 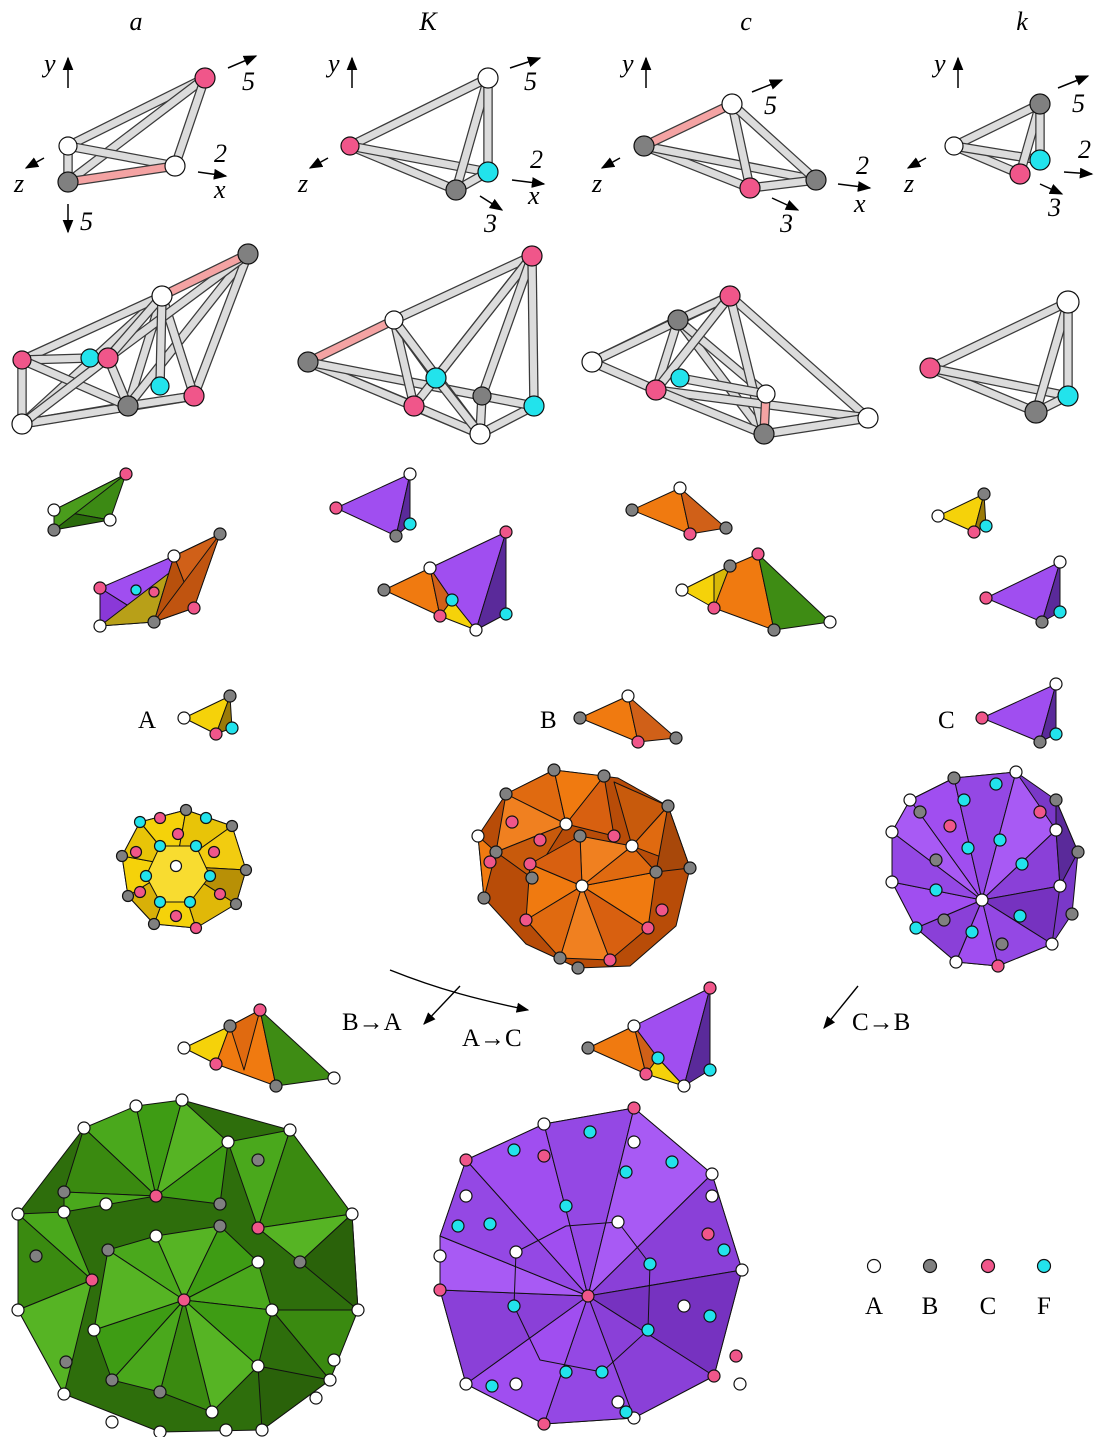 What do you see at coordinates (1044, 1266) in the screenshot?
I see `legend-swatch-F` at bounding box center [1044, 1266].